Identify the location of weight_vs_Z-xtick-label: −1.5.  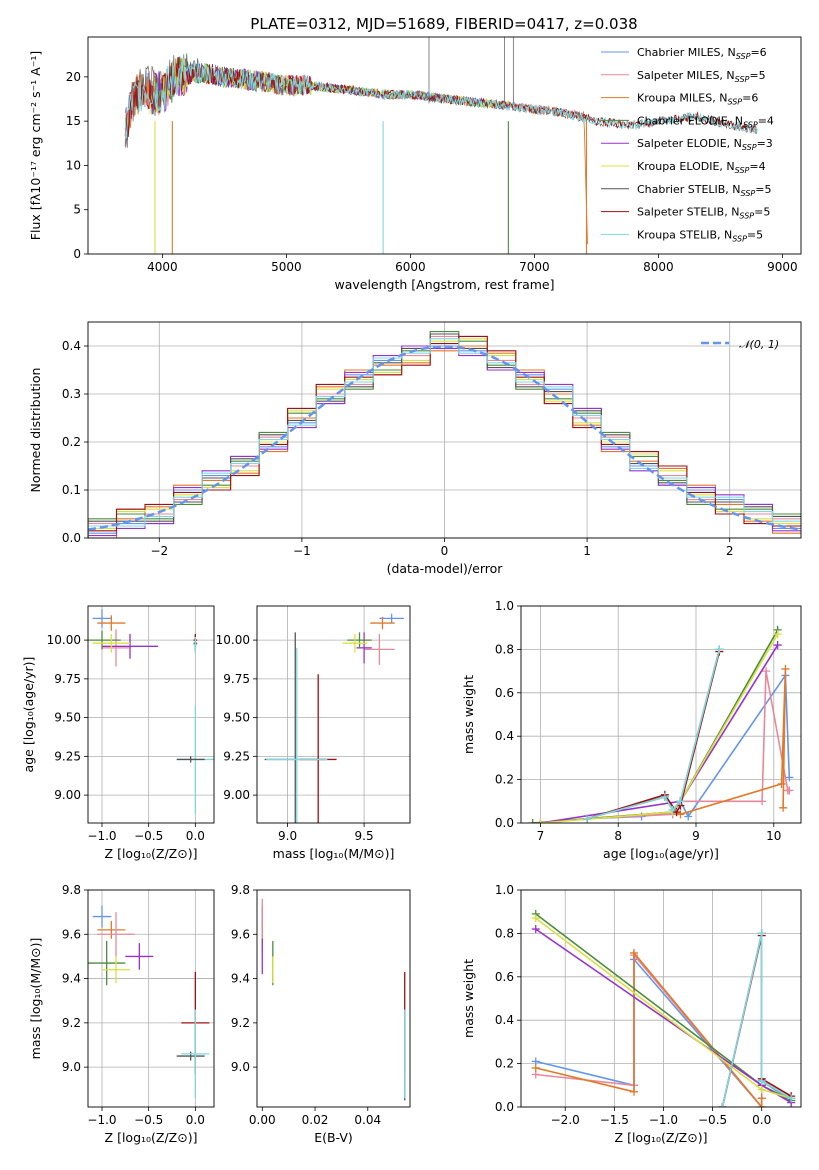
(614, 1120).